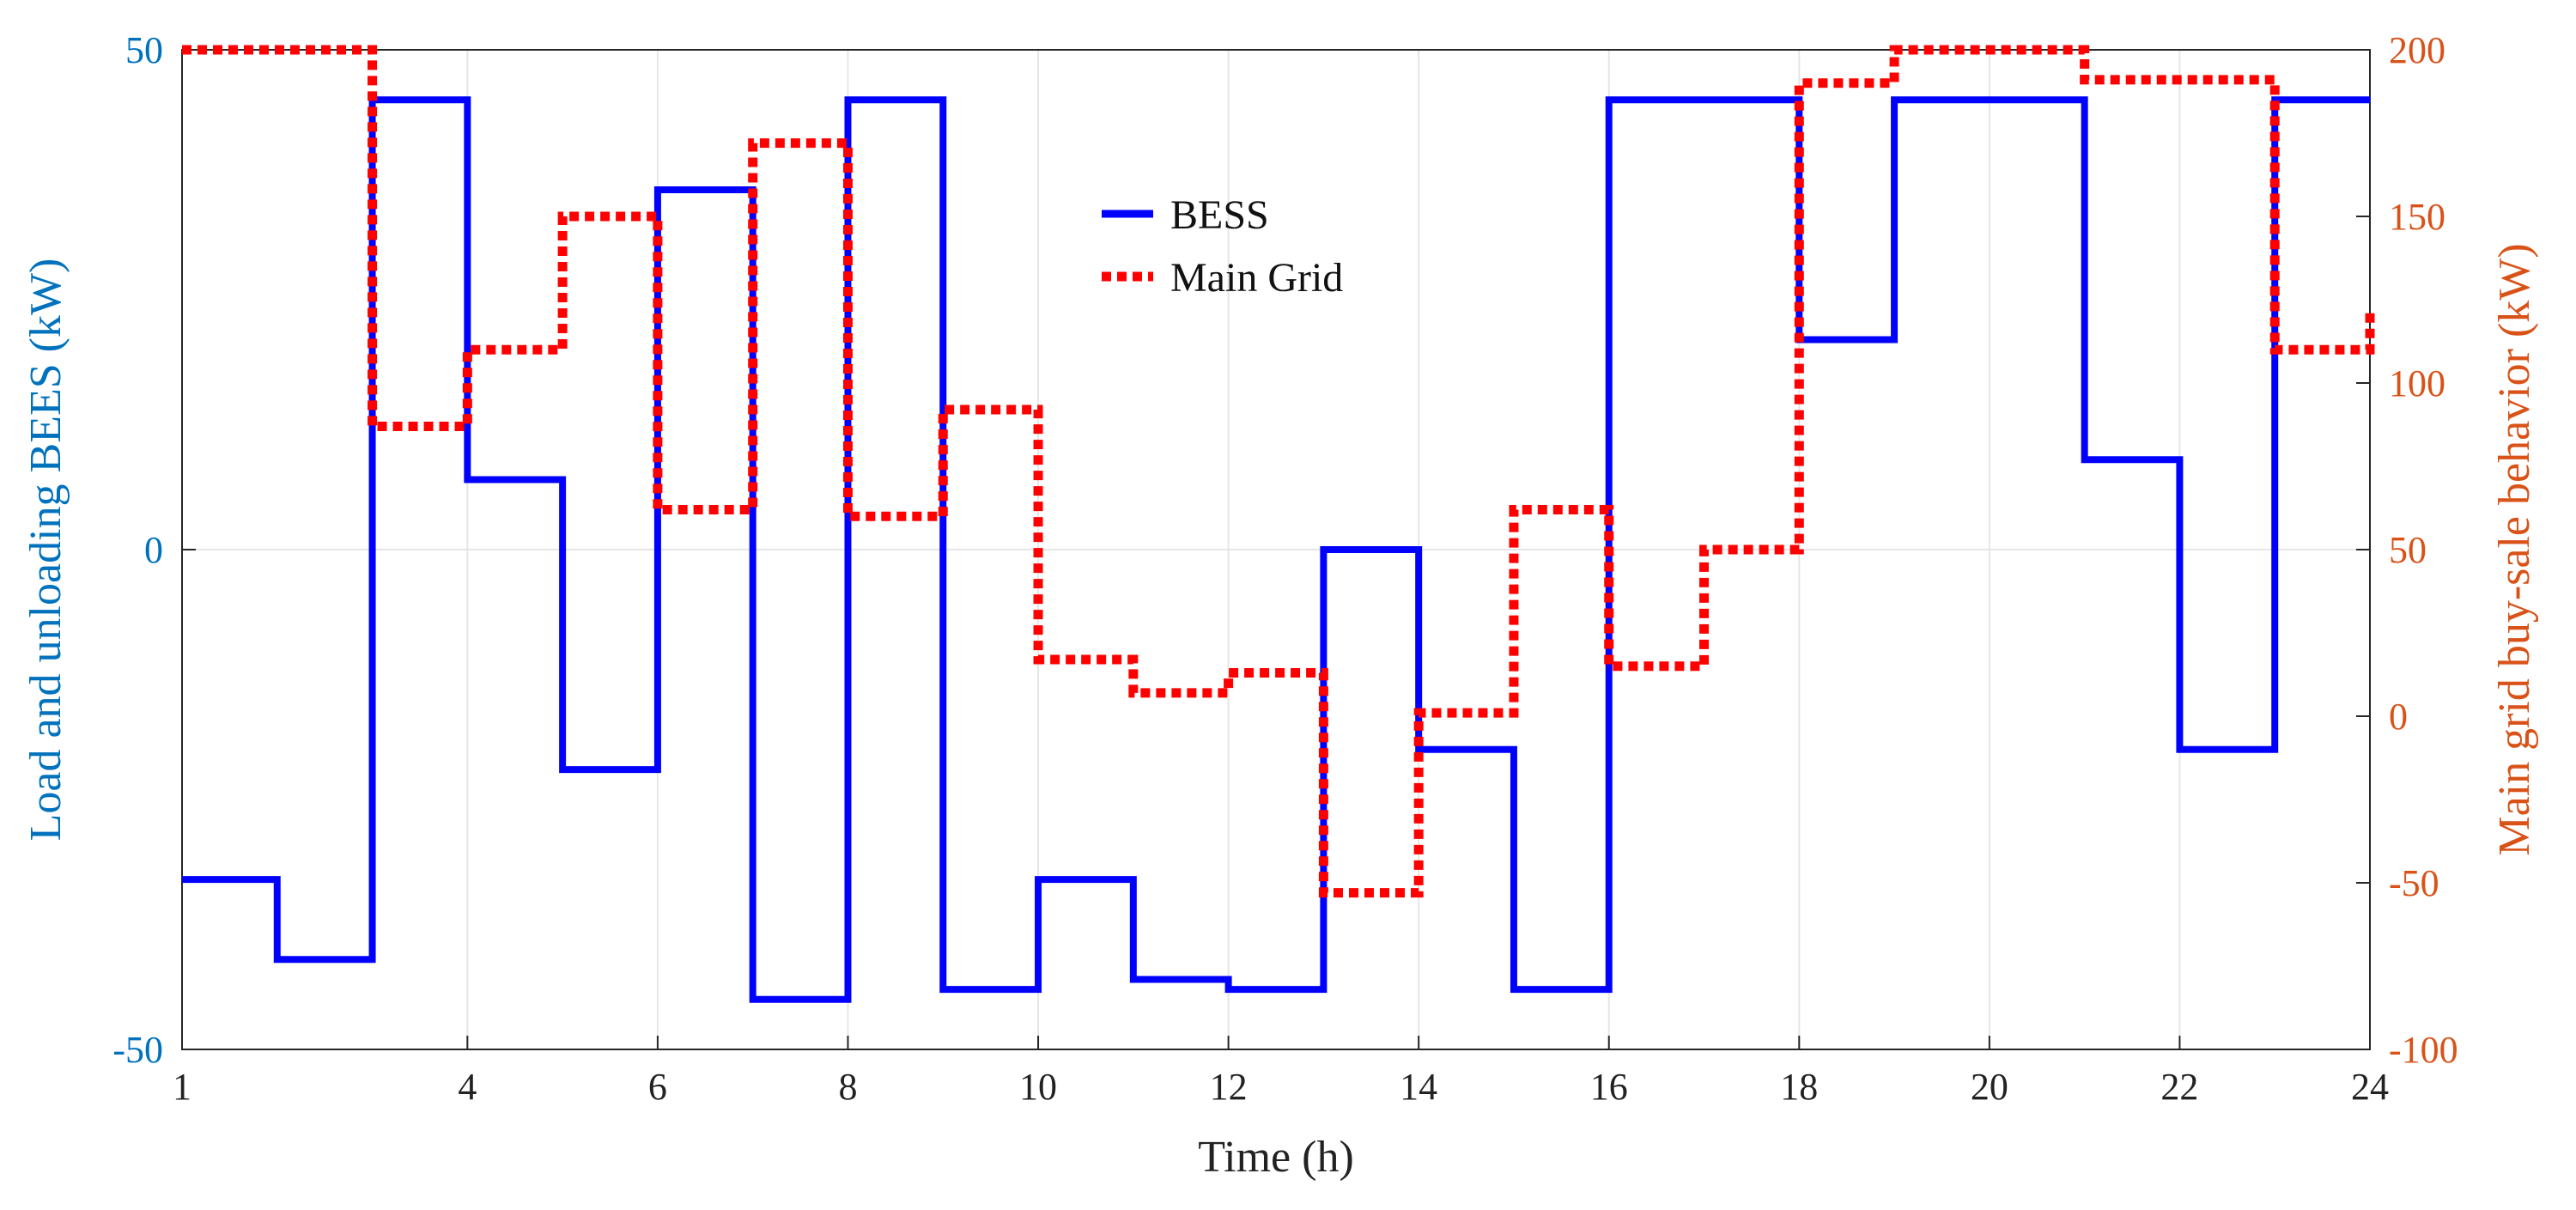 The height and width of the screenshot is (1210, 2576). I want to click on y-axis-left-title: Load and unloading BEES (kW), so click(45, 550).